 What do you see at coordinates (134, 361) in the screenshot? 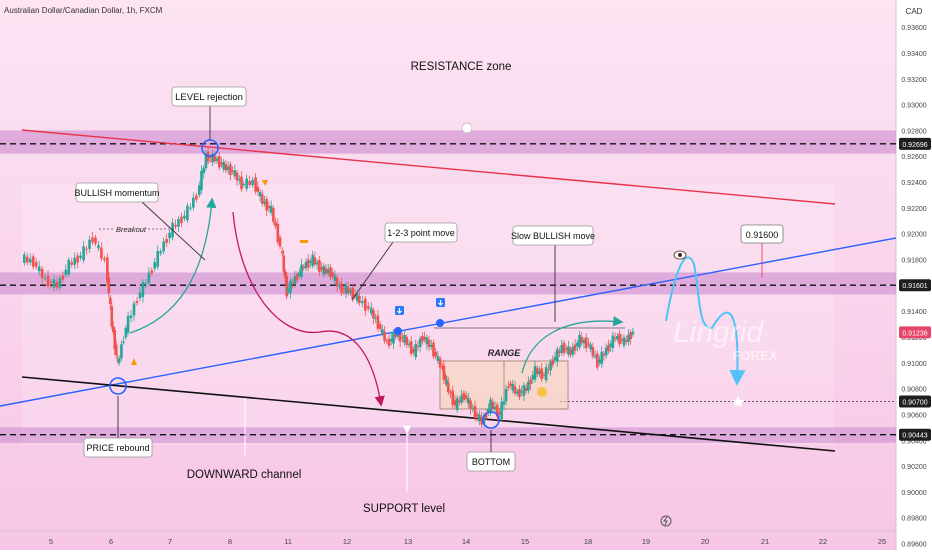
I see `rocket-icon` at bounding box center [134, 361].